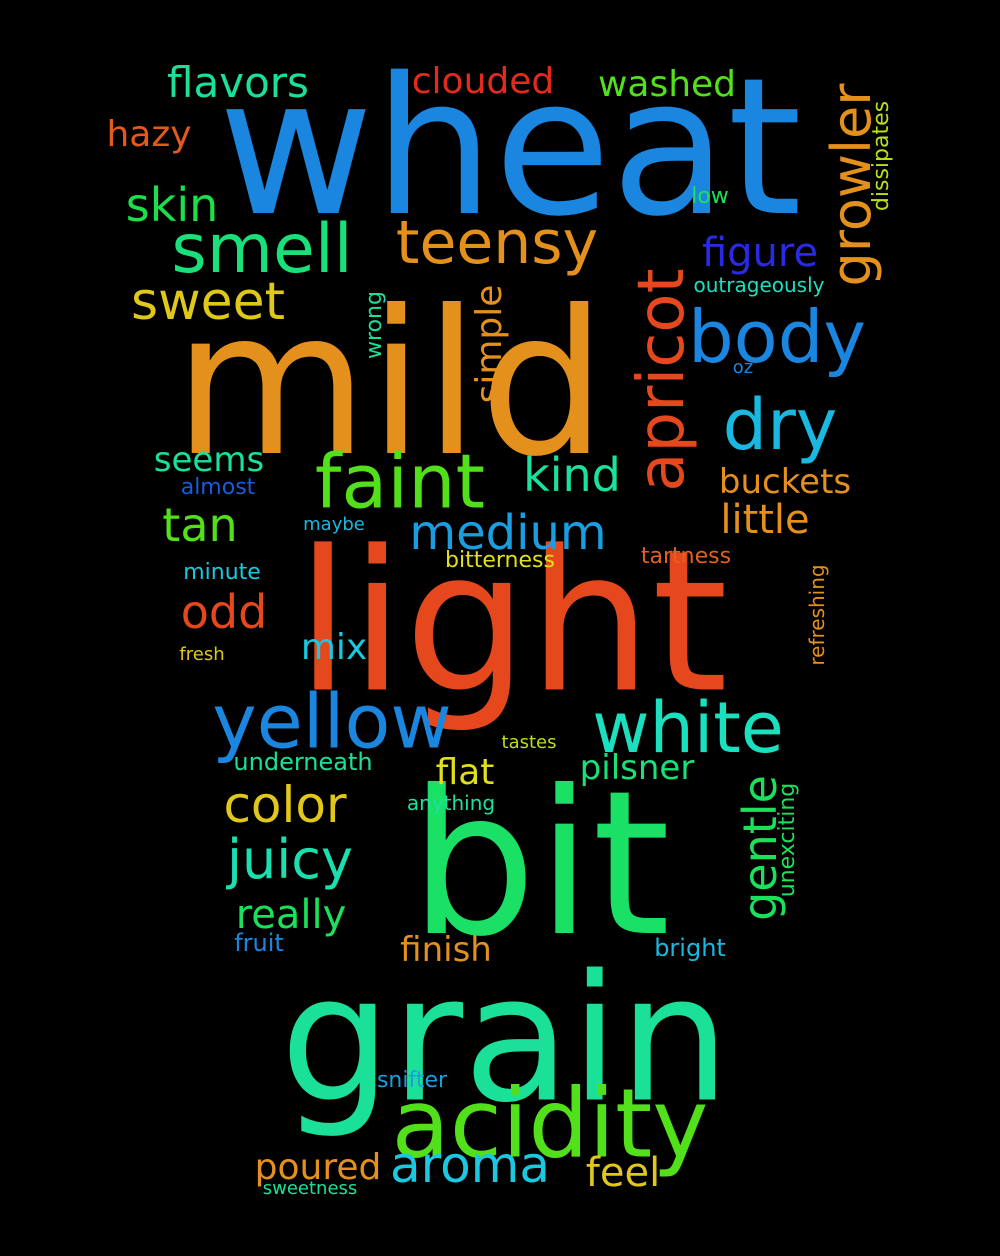  What do you see at coordinates (572, 475) in the screenshot?
I see `word-kind: kind` at bounding box center [572, 475].